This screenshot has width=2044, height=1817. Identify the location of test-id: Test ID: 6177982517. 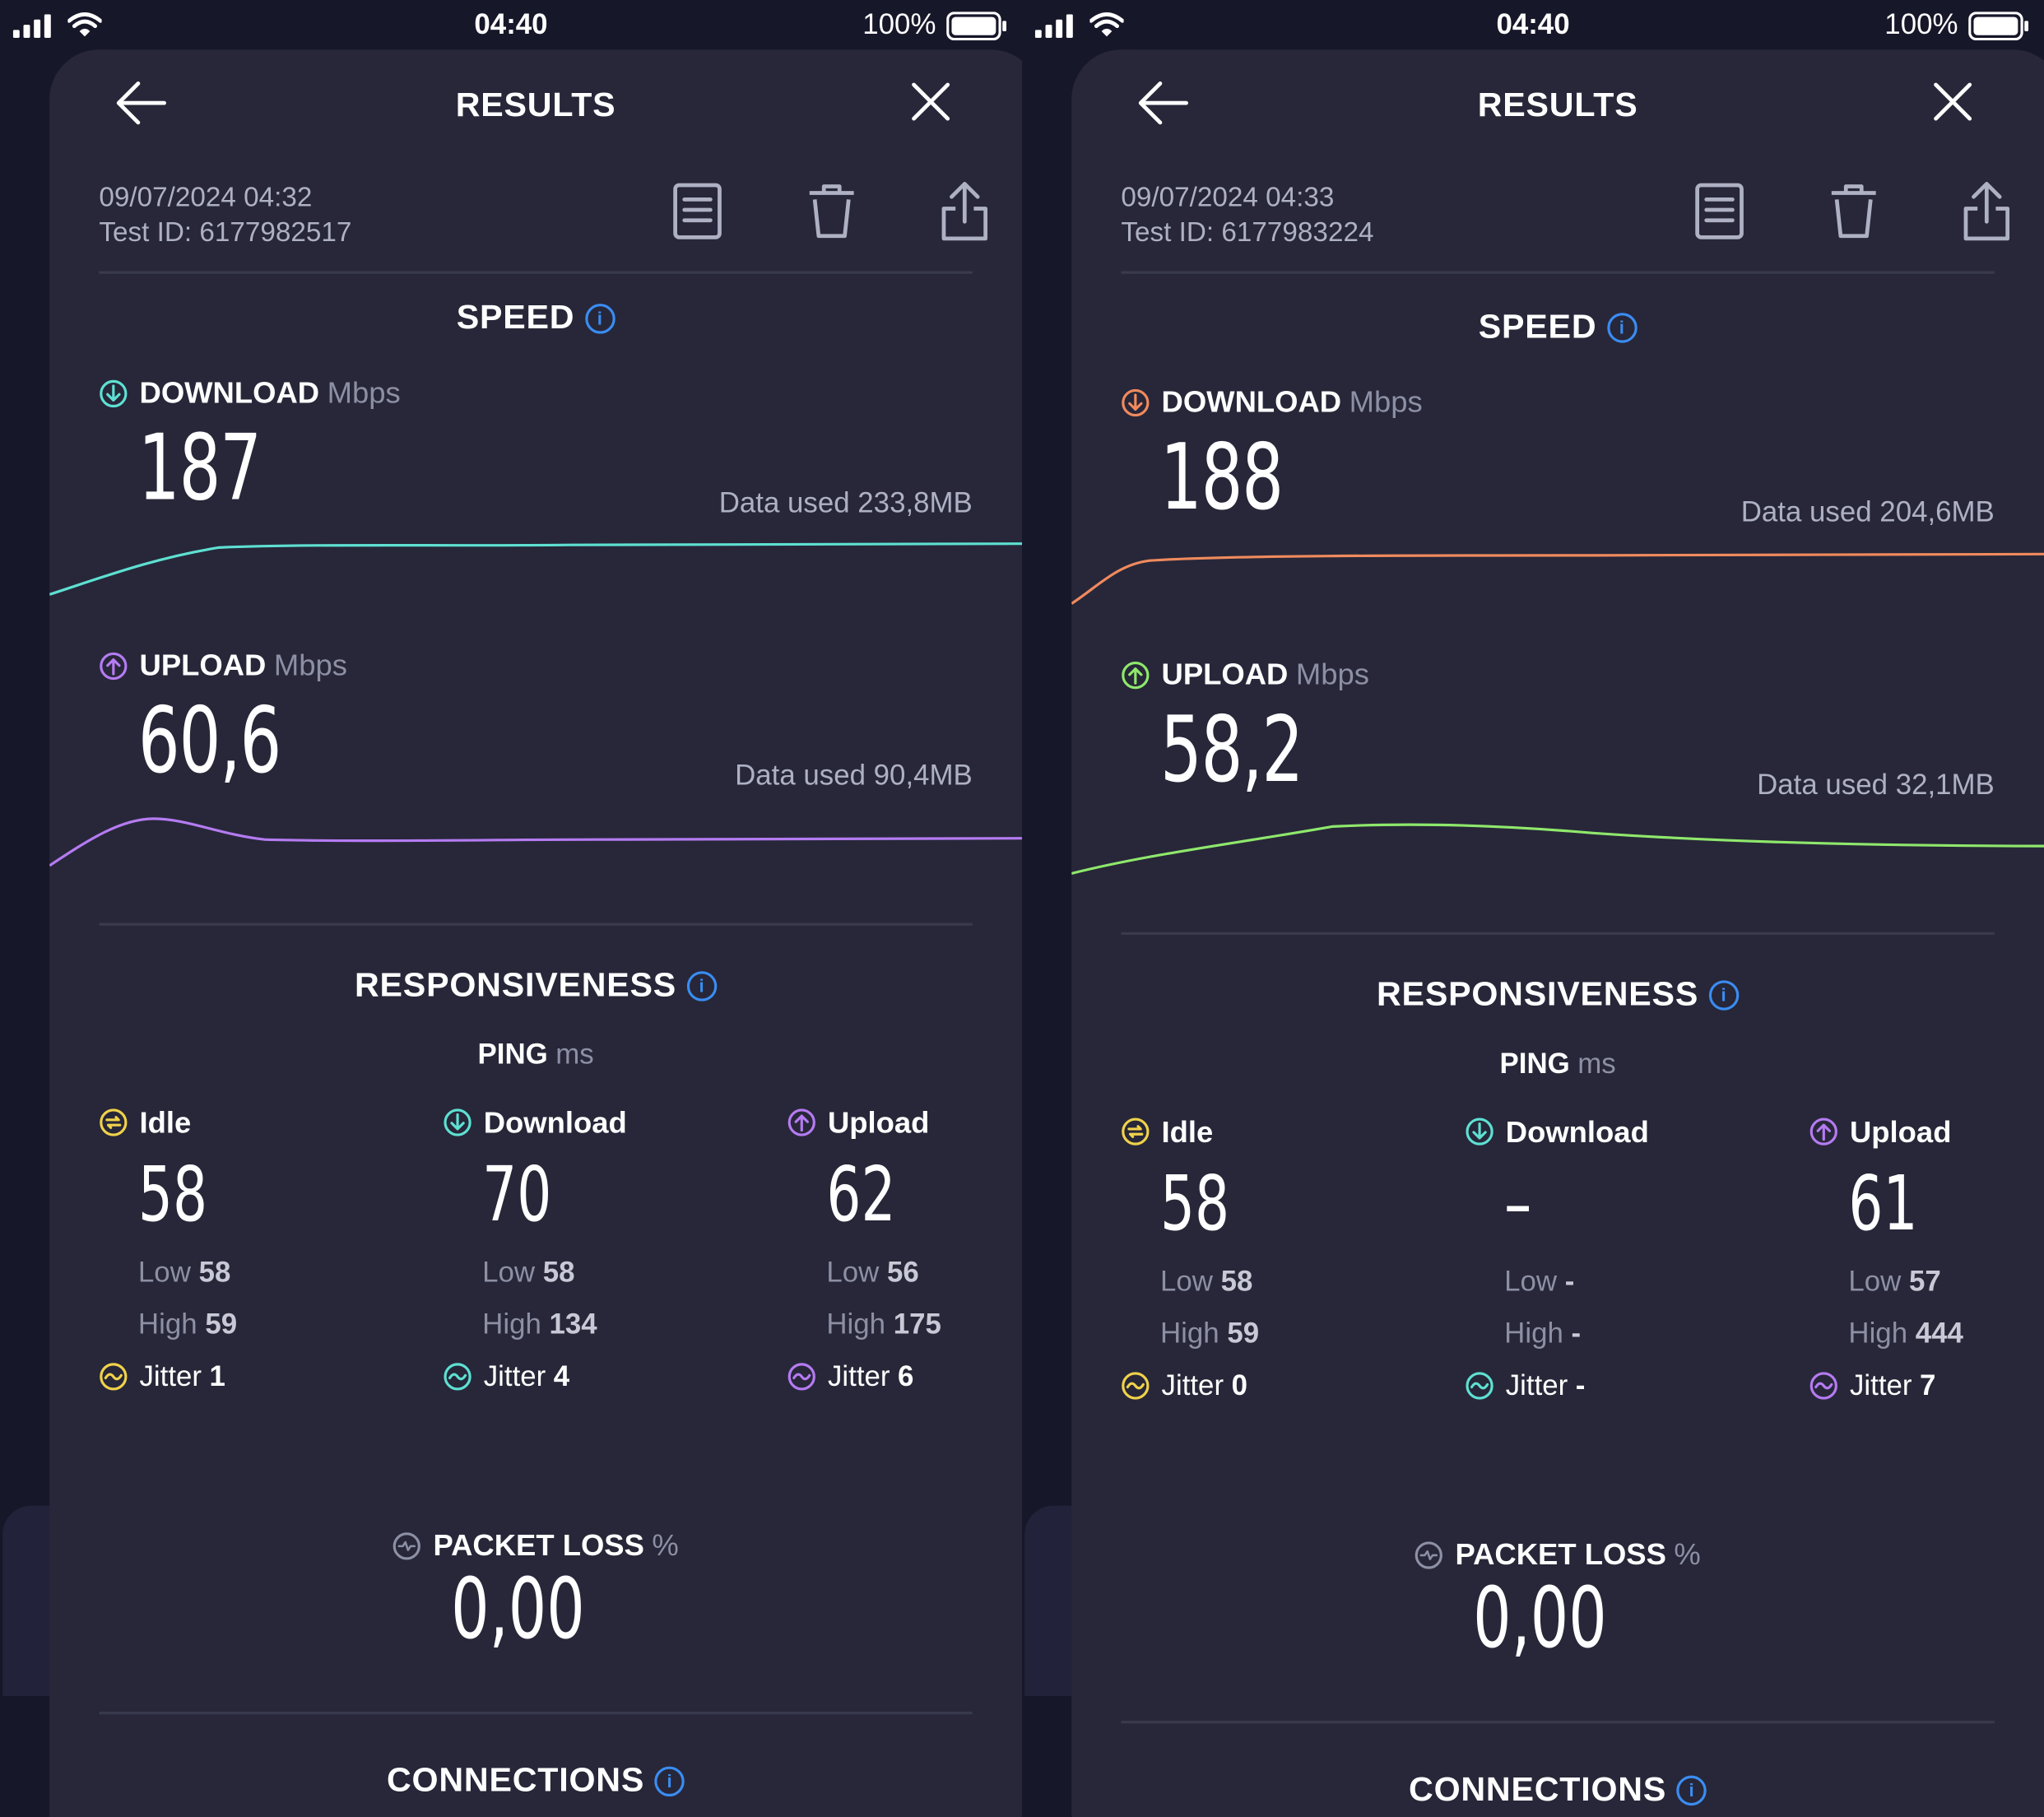
(225, 232).